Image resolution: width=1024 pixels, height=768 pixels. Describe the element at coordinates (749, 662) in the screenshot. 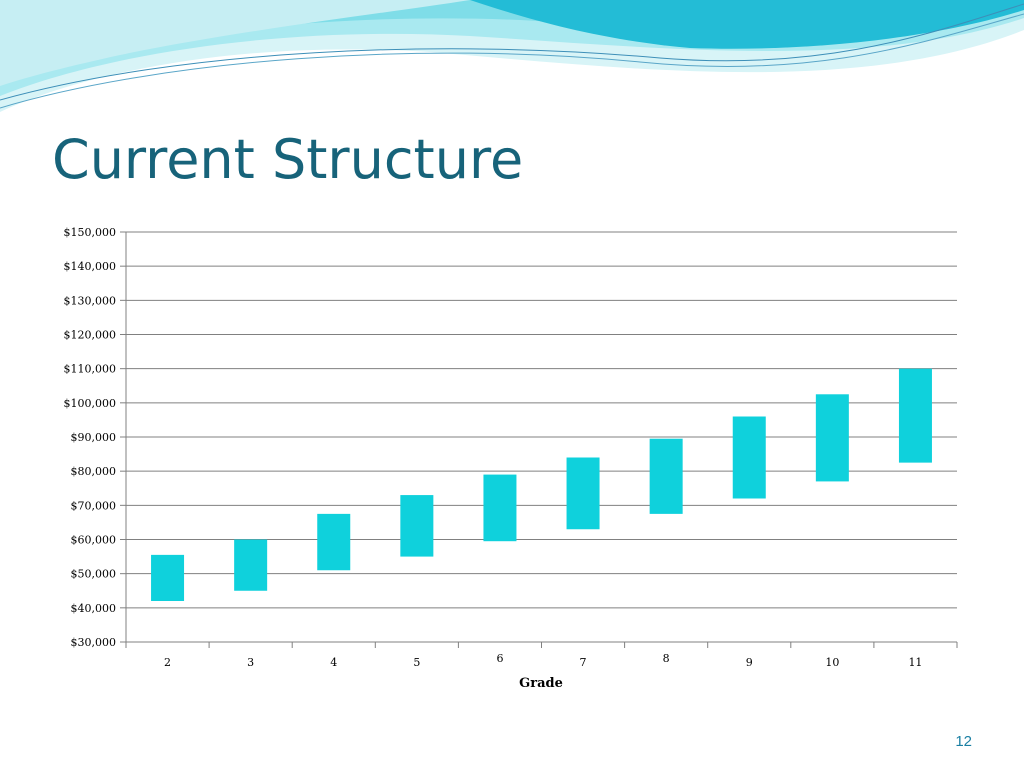

I see `x-tick-label: 9` at that location.